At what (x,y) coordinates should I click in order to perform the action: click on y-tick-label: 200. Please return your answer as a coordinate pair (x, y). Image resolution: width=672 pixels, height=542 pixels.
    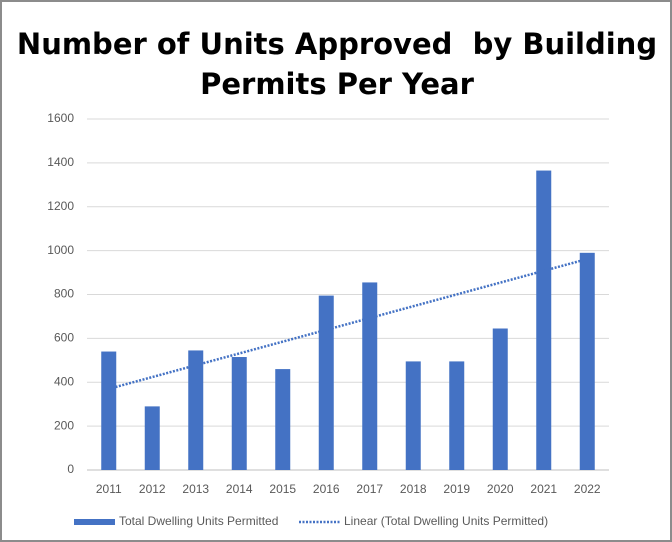
    Looking at the image, I should click on (64, 425).